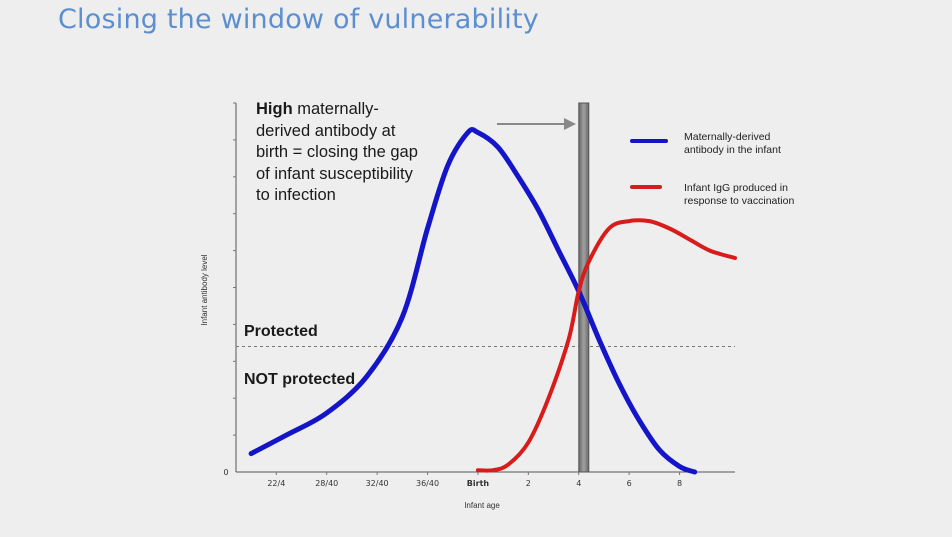 The image size is (952, 537). What do you see at coordinates (482, 505) in the screenshot?
I see `x-axis-title: Infant age` at bounding box center [482, 505].